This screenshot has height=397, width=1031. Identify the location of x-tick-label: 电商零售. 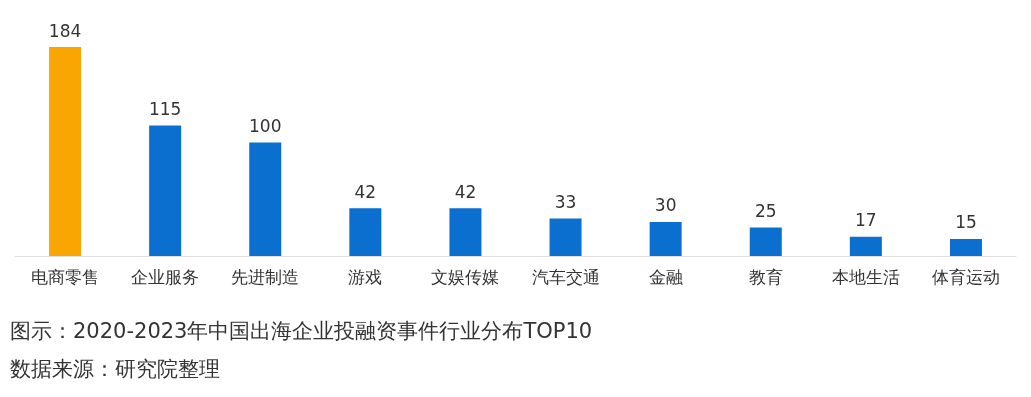
(65, 276).